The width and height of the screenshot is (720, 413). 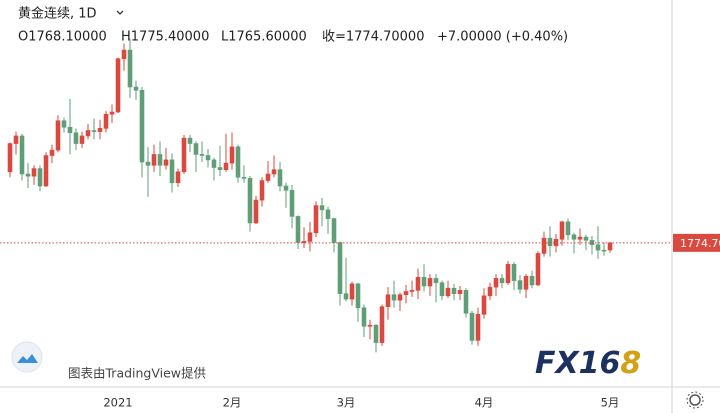 I want to click on tv-logo, so click(x=27, y=357).